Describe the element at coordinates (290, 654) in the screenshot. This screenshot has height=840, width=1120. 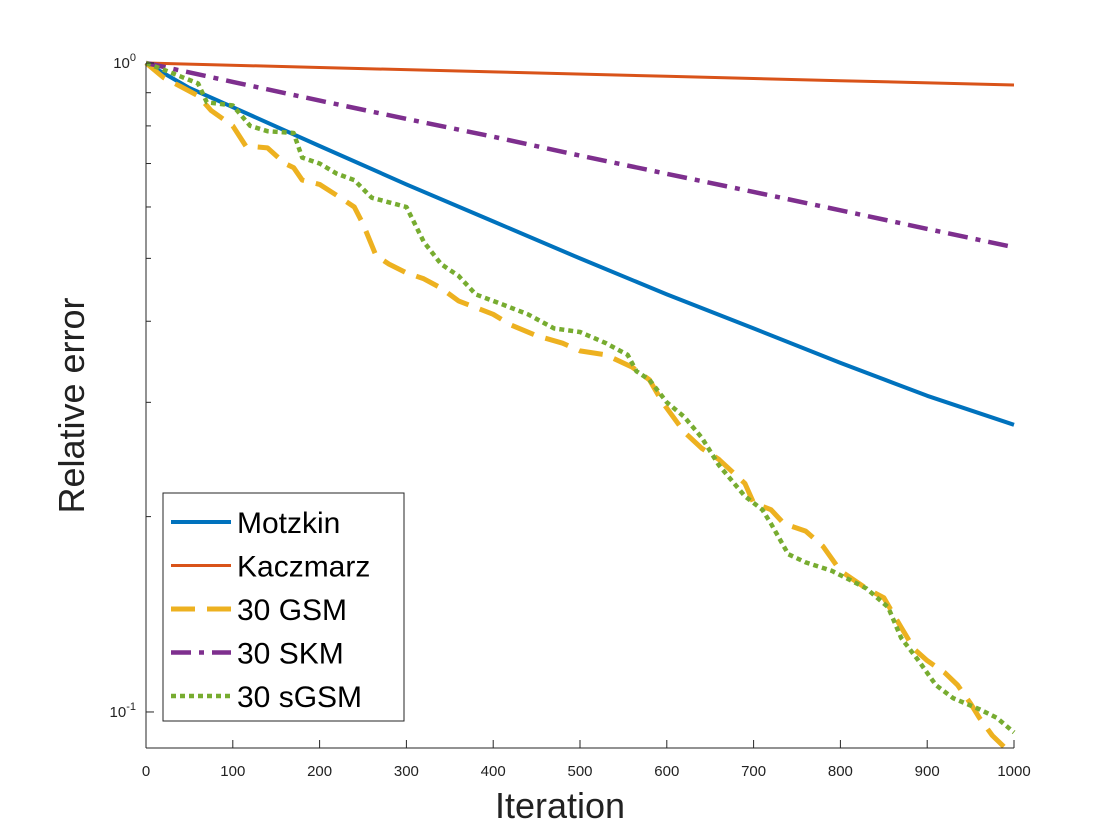
I see `legend-label: 30 SKM` at that location.